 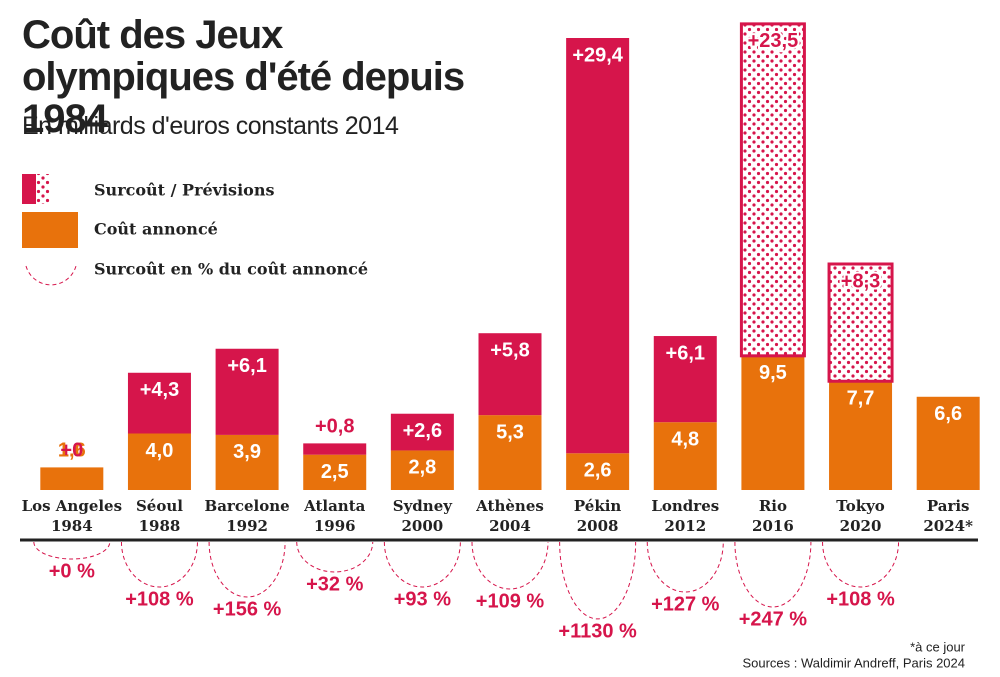 I want to click on data-label: 5,3, so click(x=510, y=432).